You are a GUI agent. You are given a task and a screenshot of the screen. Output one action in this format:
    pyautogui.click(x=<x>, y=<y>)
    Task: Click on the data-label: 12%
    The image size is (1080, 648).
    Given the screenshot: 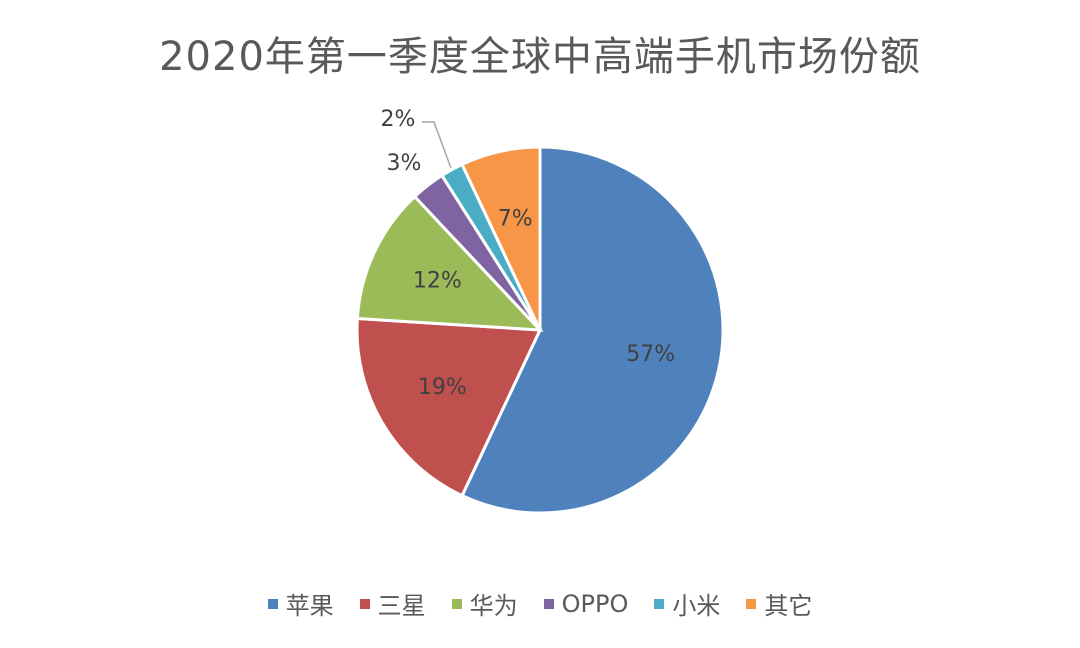 What is the action you would take?
    pyautogui.click(x=437, y=281)
    